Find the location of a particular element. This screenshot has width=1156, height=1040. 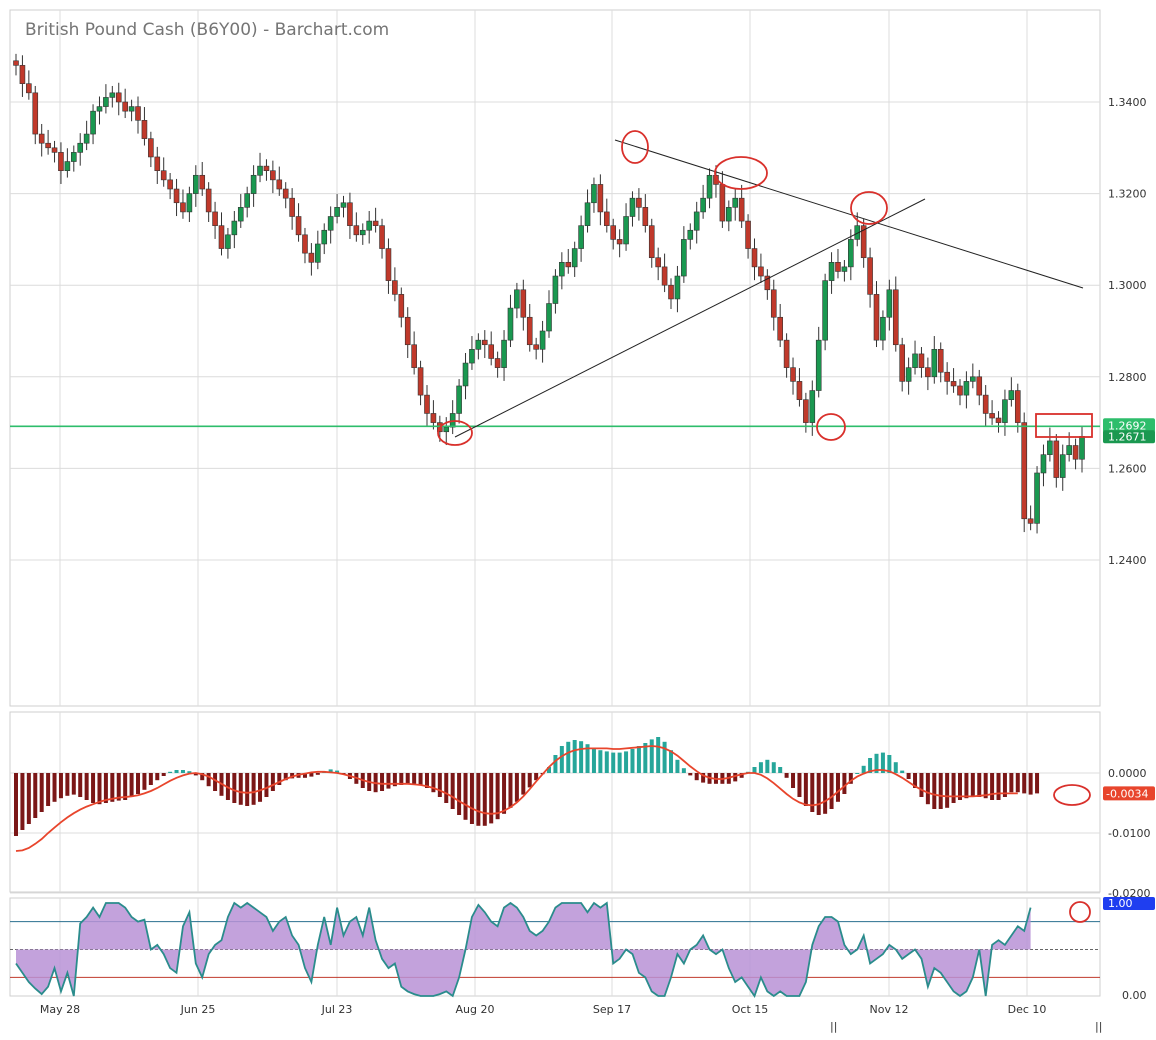

x-tick-label: Sep 17 is located at coordinates (612, 1009).